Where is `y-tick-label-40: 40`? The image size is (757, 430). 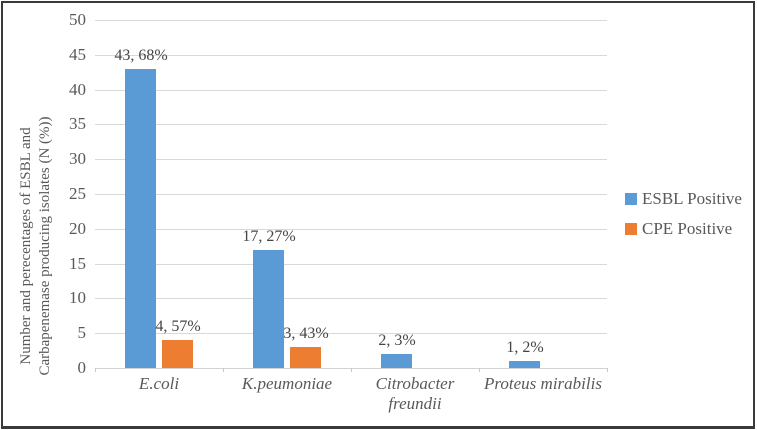
y-tick-label-40: 40 is located at coordinates (77, 89).